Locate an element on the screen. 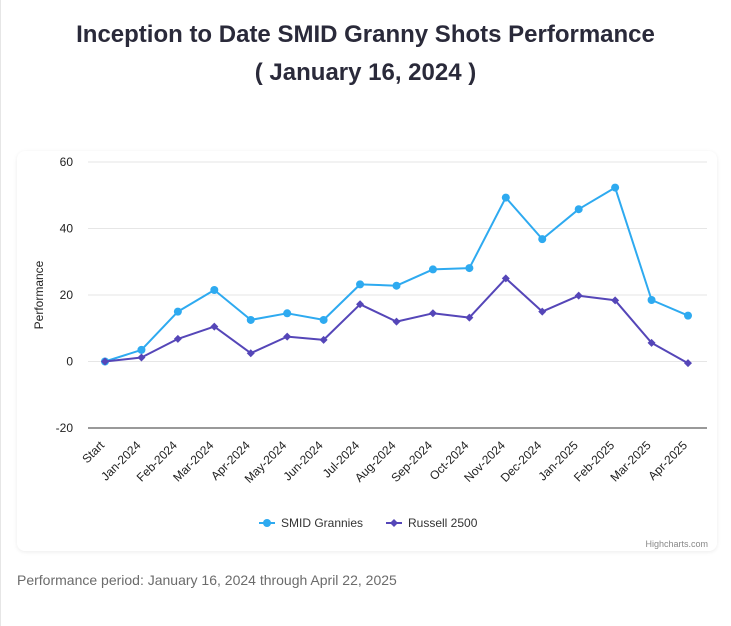 Image resolution: width=731 pixels, height=626 pixels. chart-title-line-2: ( January 16, 2024 ) is located at coordinates (365, 72).